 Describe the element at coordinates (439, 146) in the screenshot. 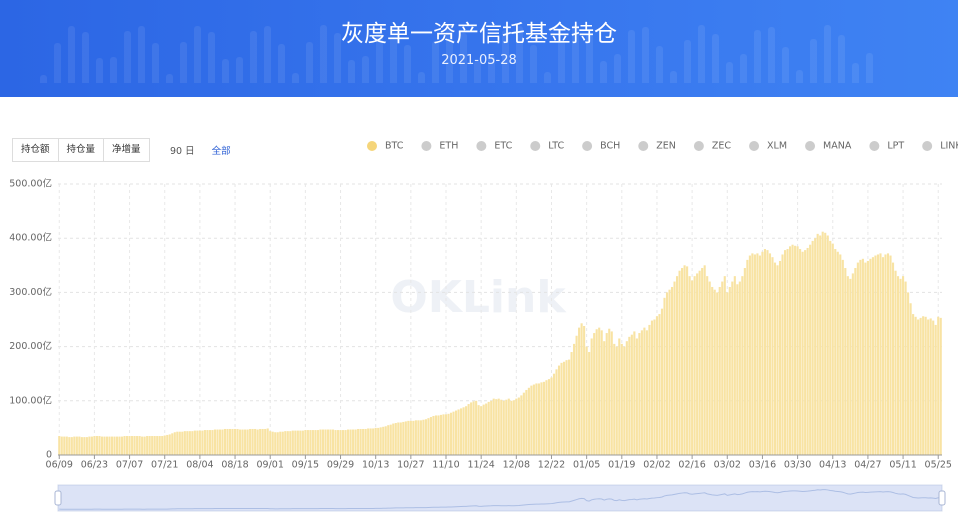

I see `legend-item: ETH` at that location.